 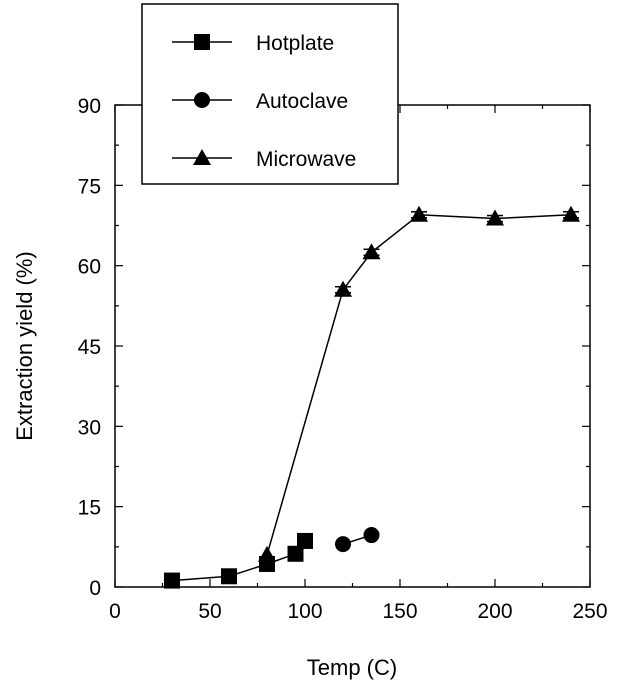 What do you see at coordinates (253, 43) in the screenshot?
I see `legend-item-hotplate: Hotplate` at bounding box center [253, 43].